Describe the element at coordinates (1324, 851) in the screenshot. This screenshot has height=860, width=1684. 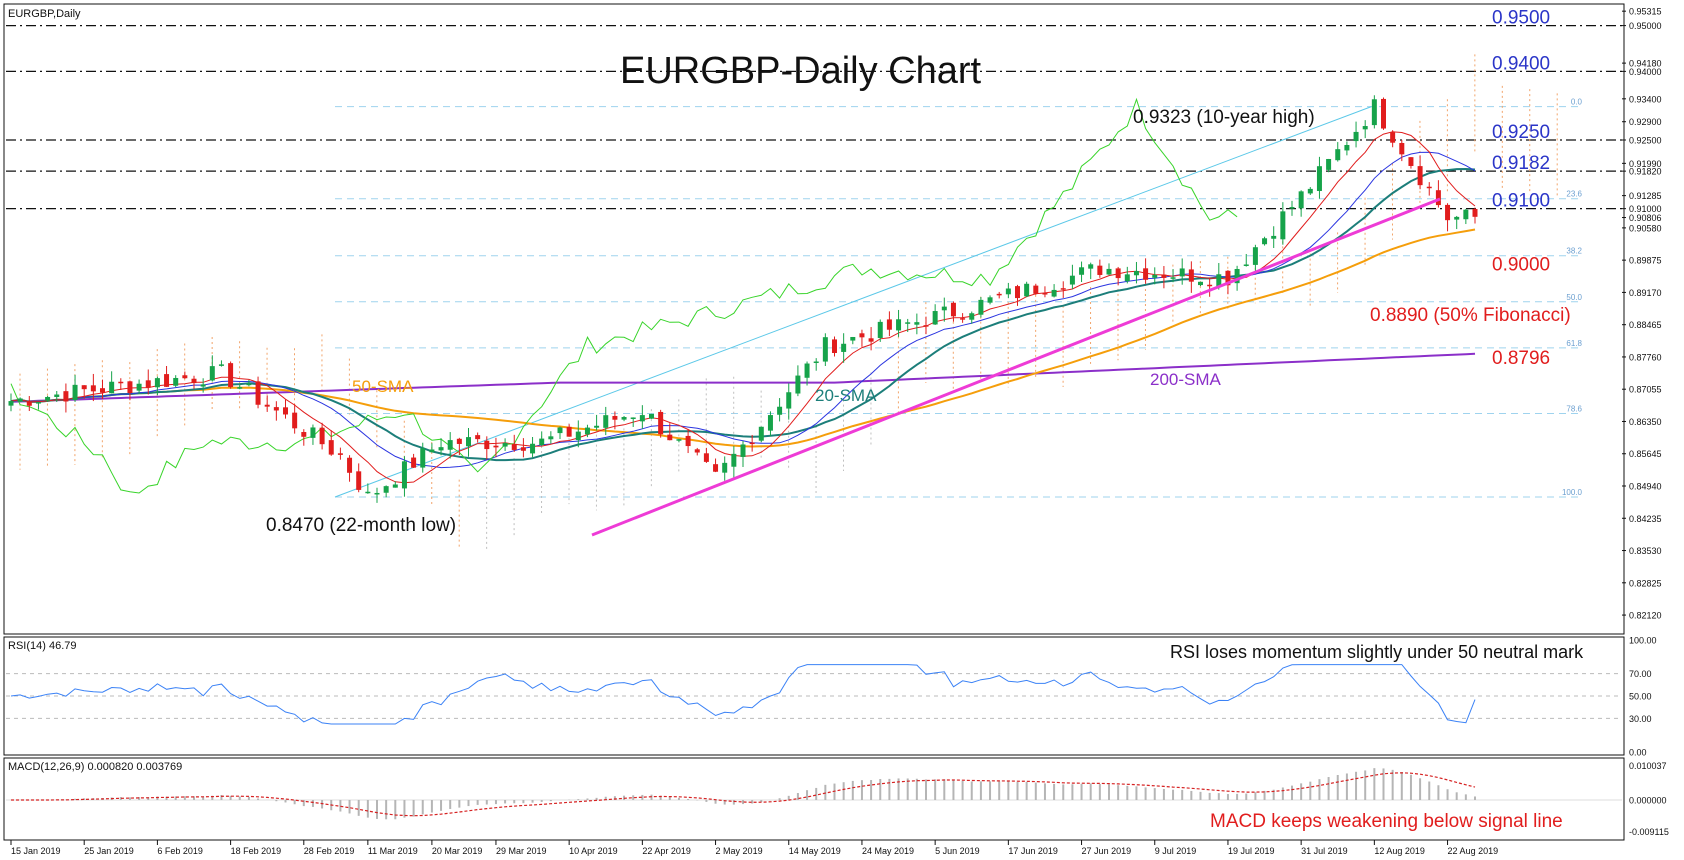
I see `date-label: 31 Jul 2019` at that location.